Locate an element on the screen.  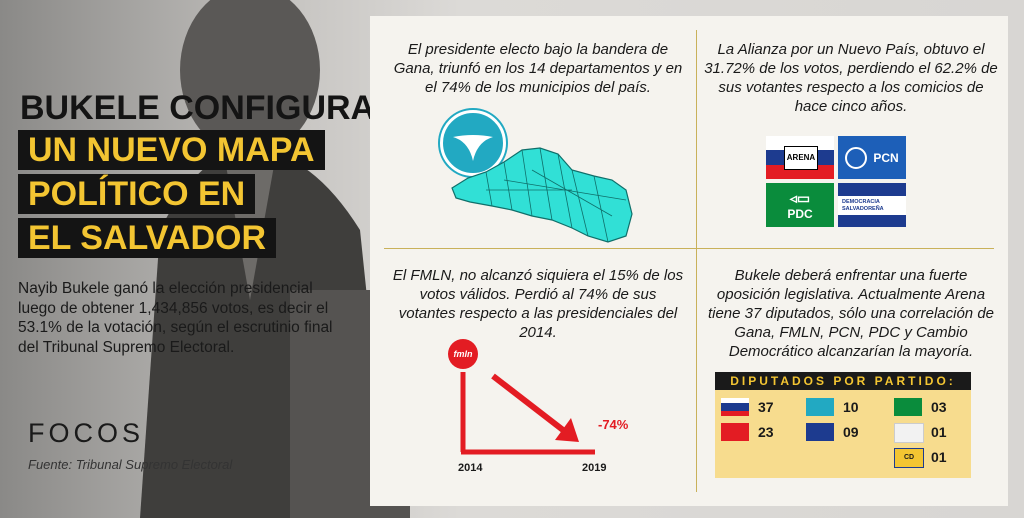
cd-chip: CD is located at coordinates (909, 458).